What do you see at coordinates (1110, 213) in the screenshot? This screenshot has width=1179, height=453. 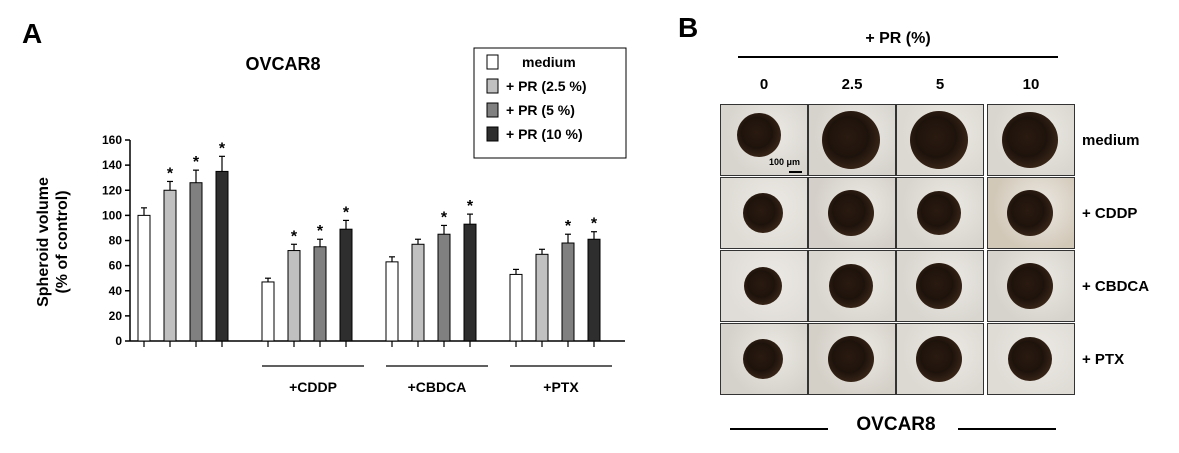 I see `row-label: + CDDP` at bounding box center [1110, 213].